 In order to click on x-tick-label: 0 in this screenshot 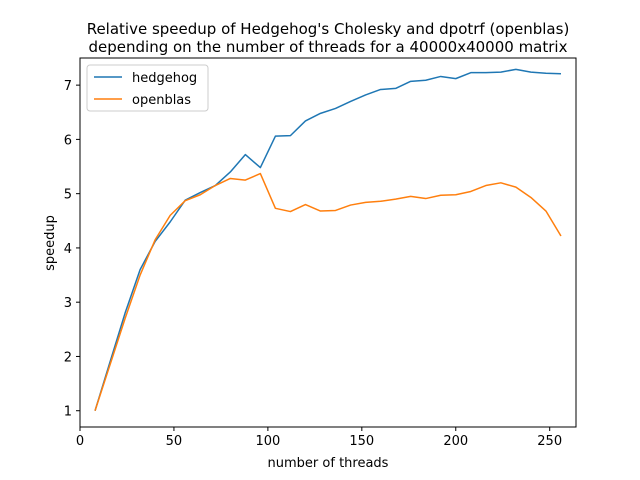, I will do `click(80, 441)`.